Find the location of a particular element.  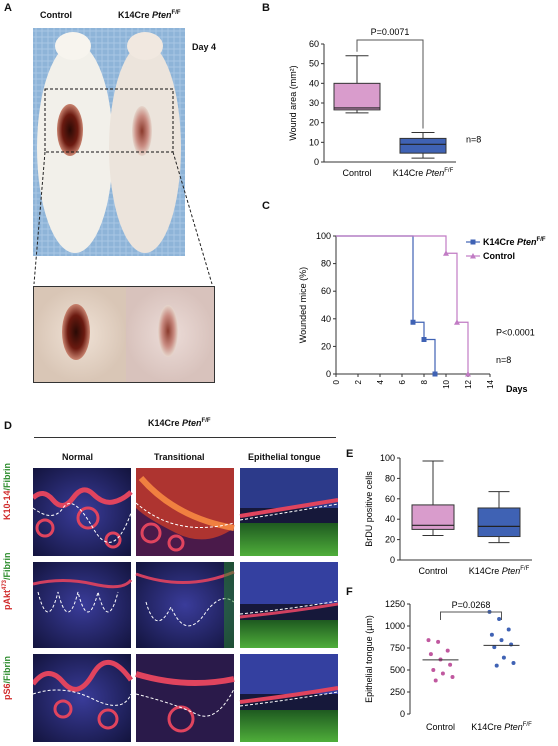

tile-ps6-transitional is located at coordinates (185, 698).